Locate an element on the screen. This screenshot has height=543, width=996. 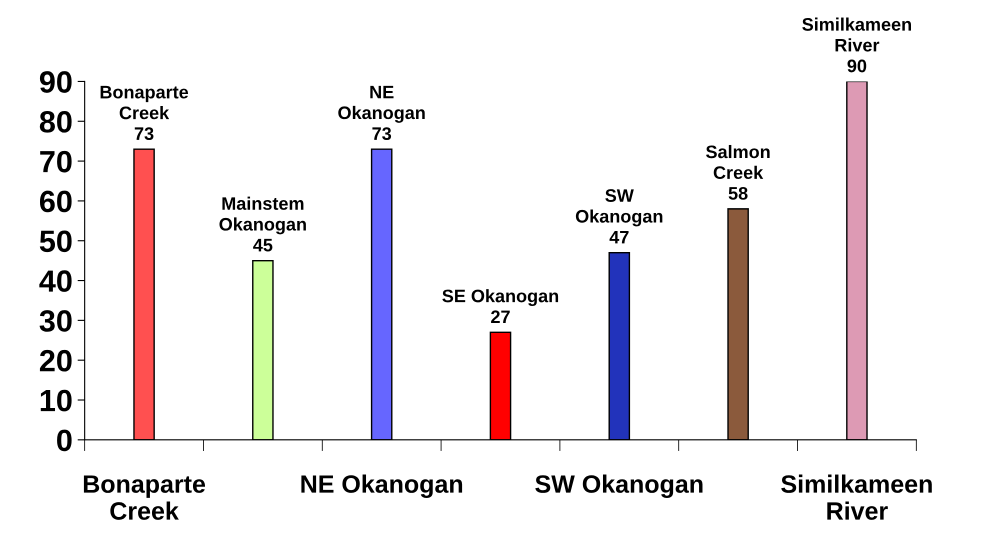
data-label: Bonaparte Creek 73 is located at coordinates (144, 113).